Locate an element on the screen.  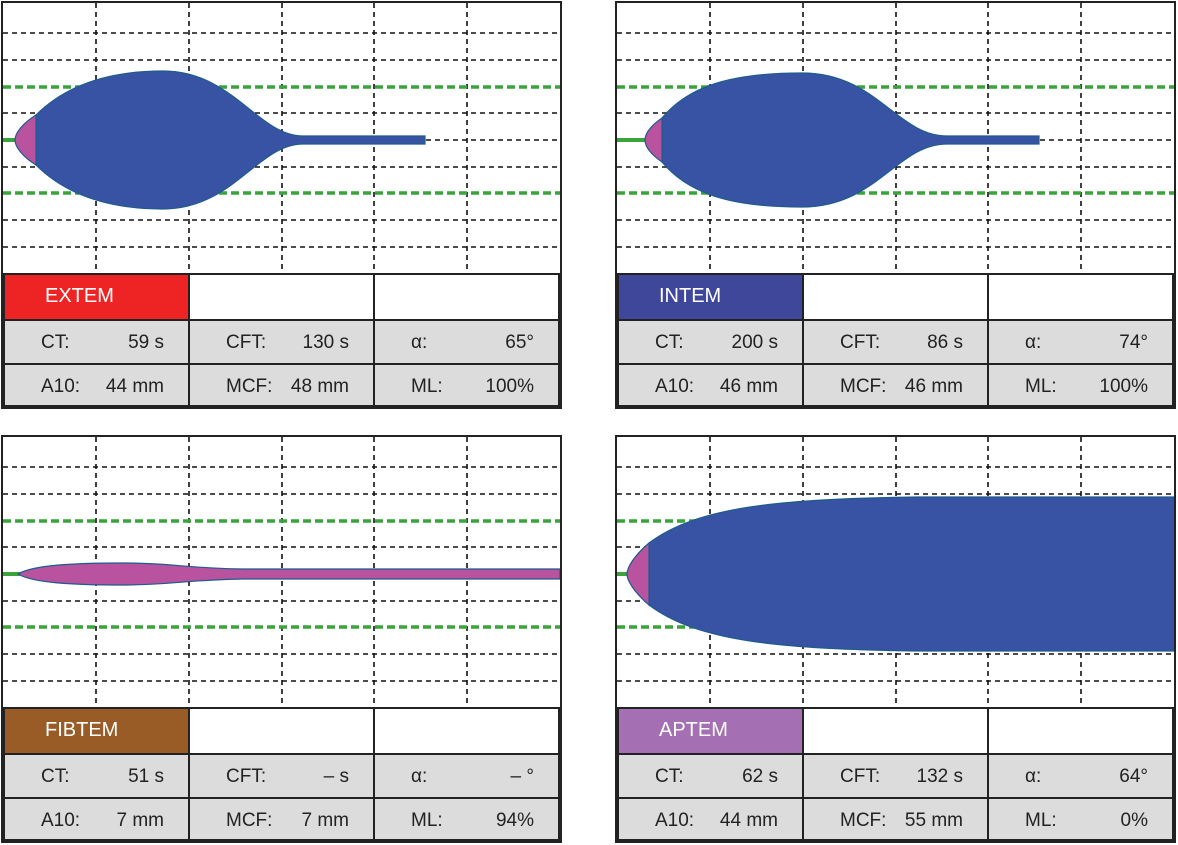
parameter-value: 74° is located at coordinates (1133, 342).